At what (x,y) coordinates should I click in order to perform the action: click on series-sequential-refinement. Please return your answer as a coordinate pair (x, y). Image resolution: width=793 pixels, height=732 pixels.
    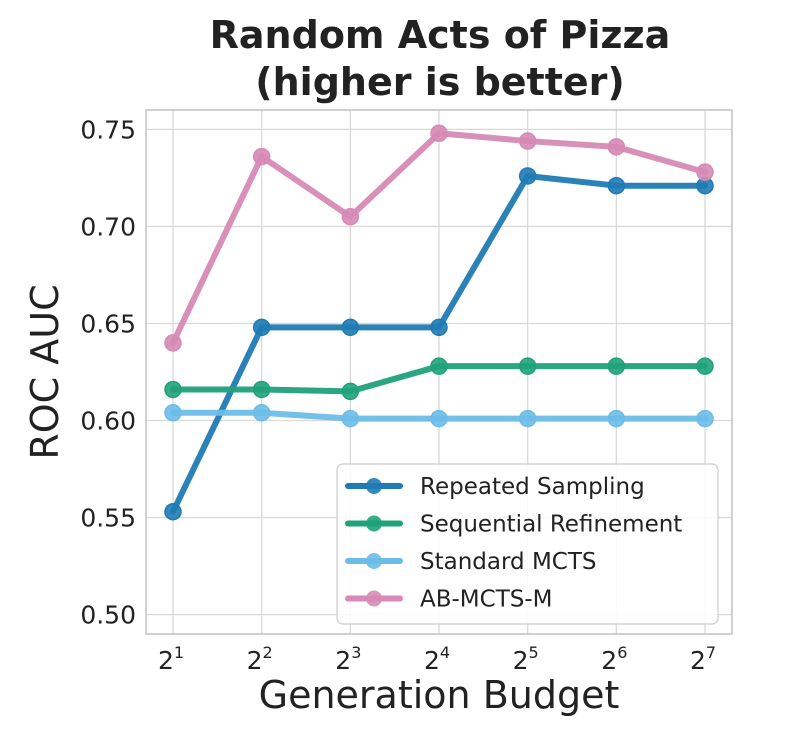
    Looking at the image, I should click on (439, 379).